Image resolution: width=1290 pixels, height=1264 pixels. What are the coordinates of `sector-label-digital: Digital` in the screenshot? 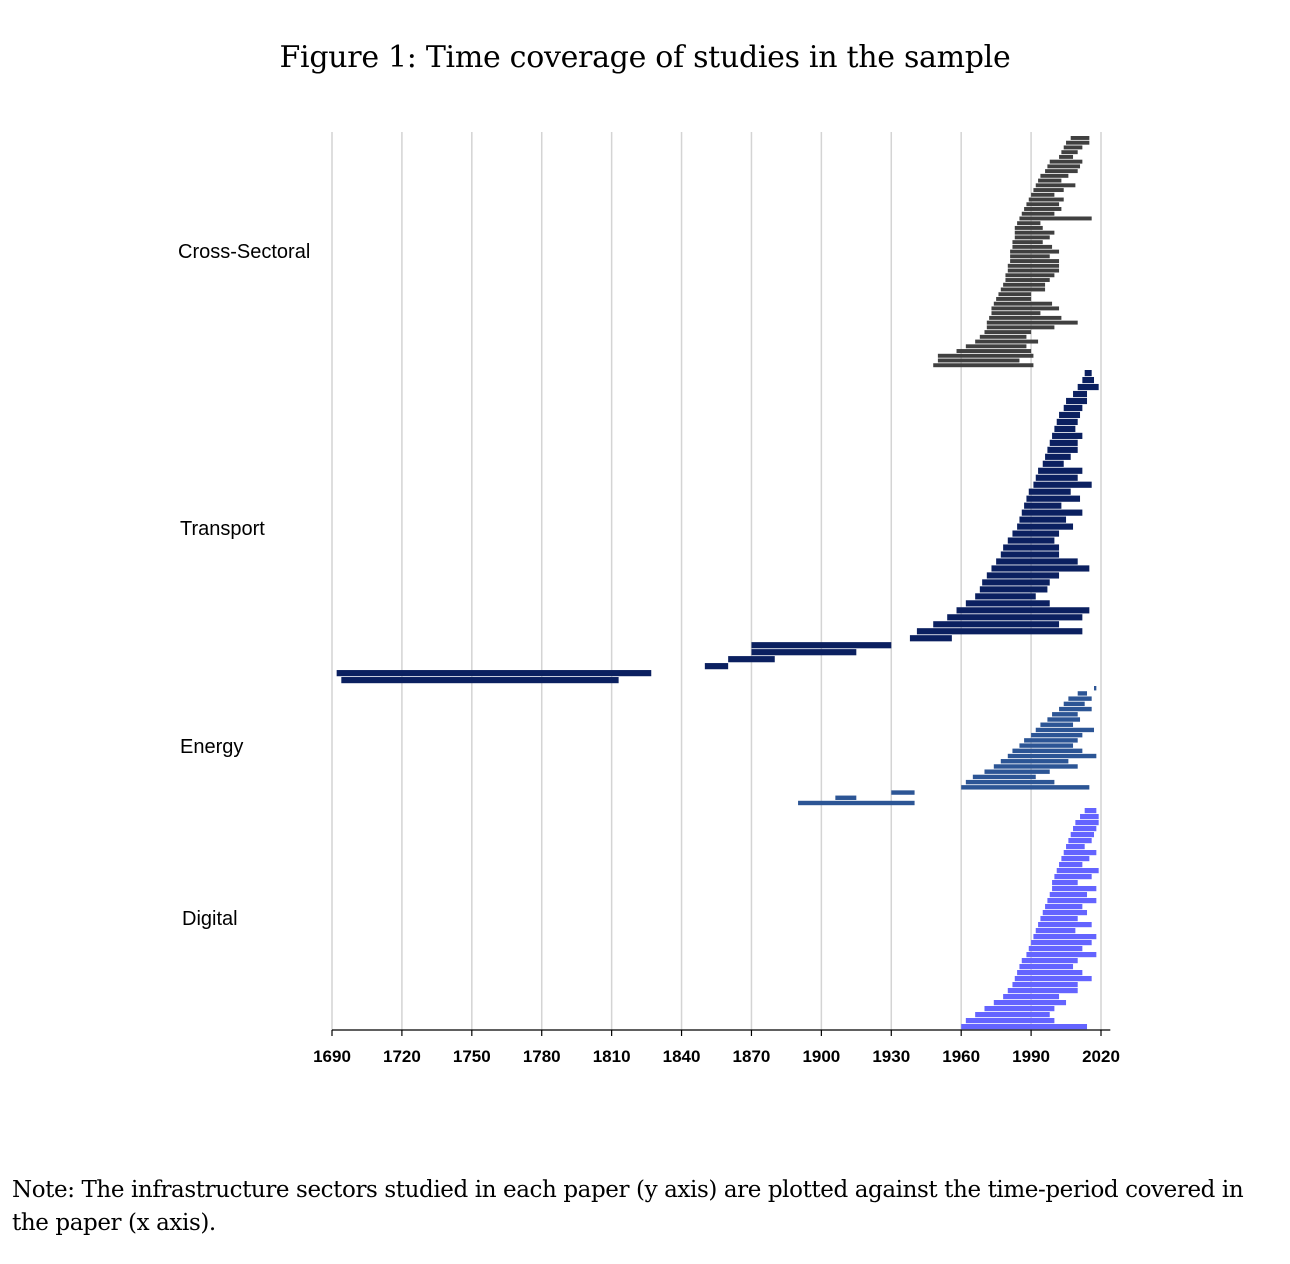 It's located at (210, 919).